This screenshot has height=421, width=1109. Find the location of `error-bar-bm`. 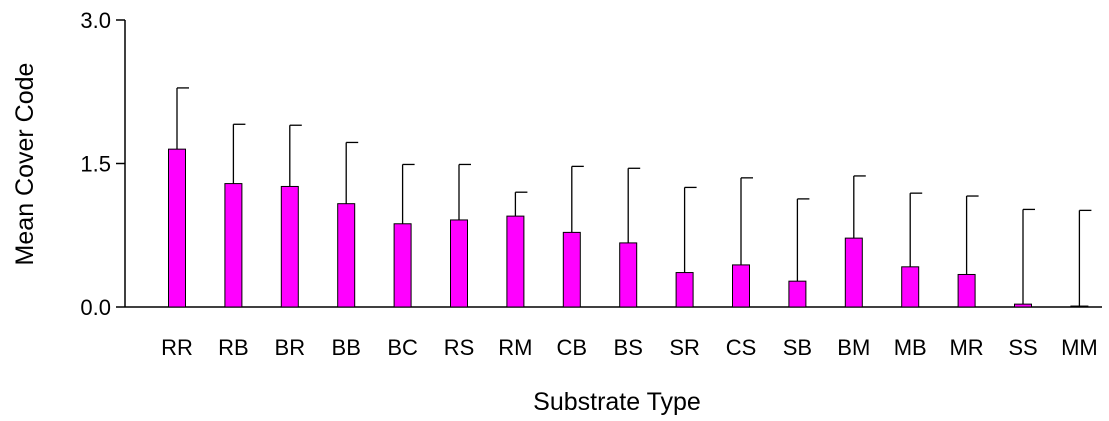

error-bar-bm is located at coordinates (859, 207).